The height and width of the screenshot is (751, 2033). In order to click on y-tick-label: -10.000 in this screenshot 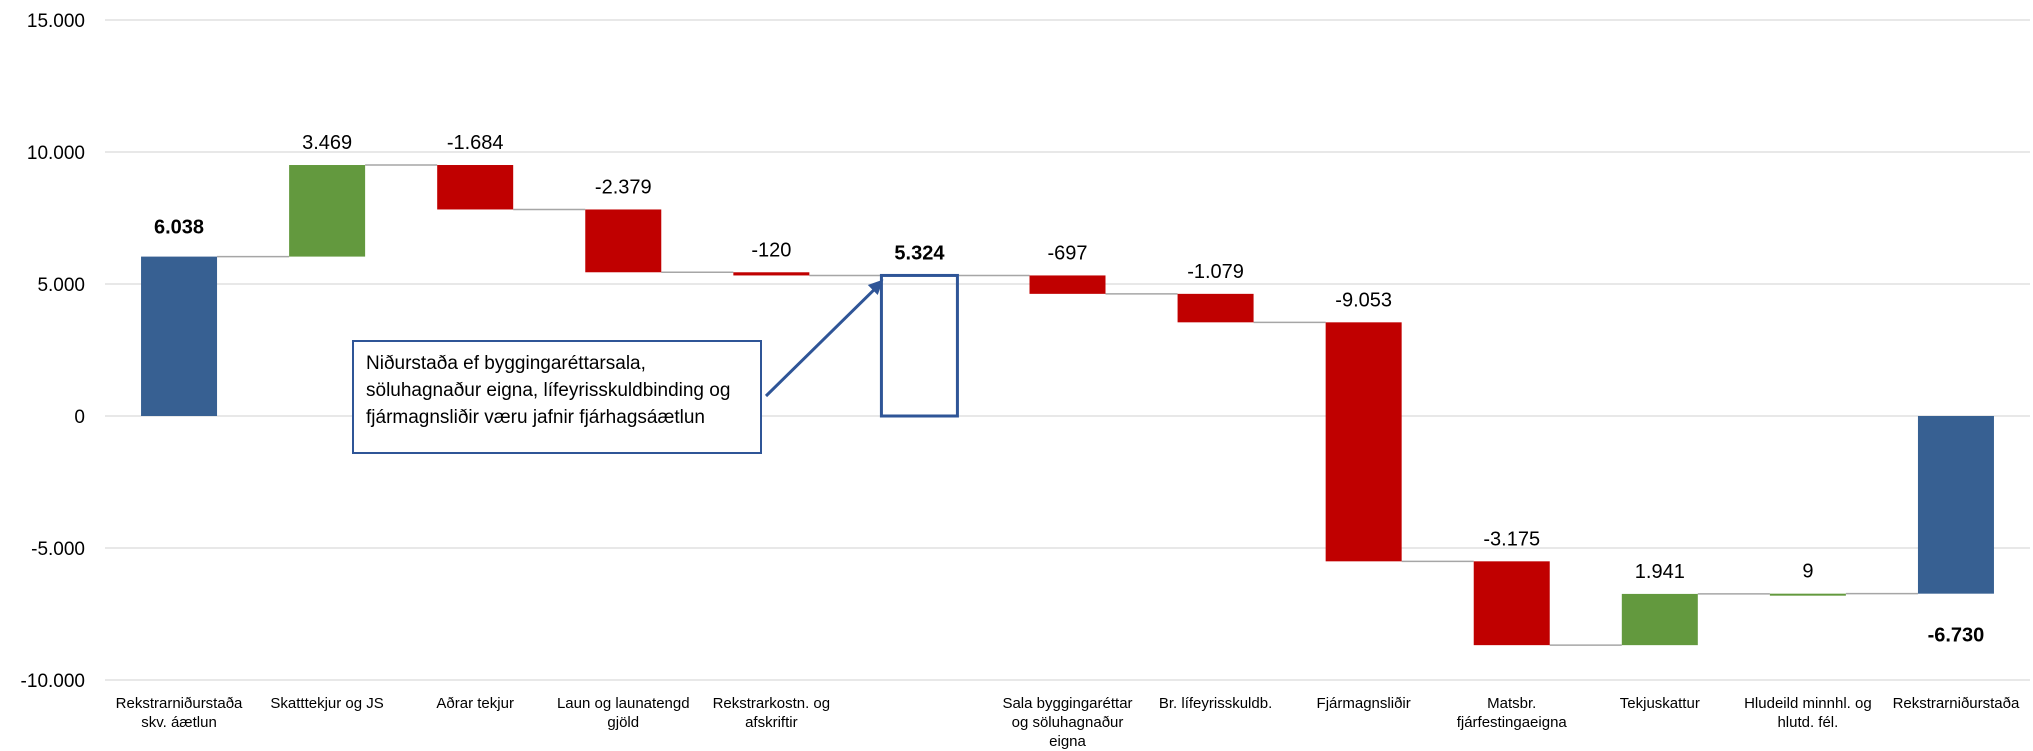, I will do `click(53, 681)`.